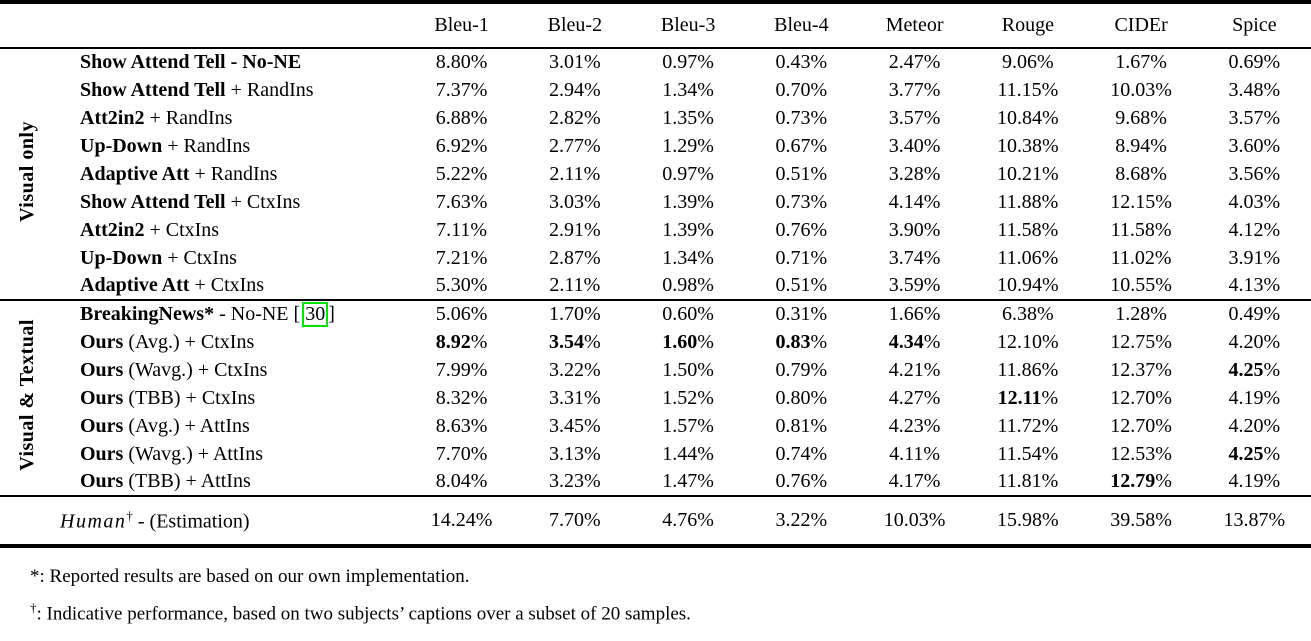 Image resolution: width=1311 pixels, height=641 pixels. Describe the element at coordinates (462, 229) in the screenshot. I see `metric-value-cell: 7.11%` at that location.